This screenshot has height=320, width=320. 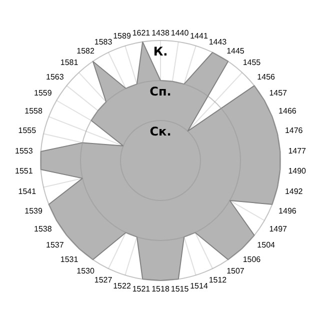 I want to click on spoke-label: 1551, so click(x=24, y=171).